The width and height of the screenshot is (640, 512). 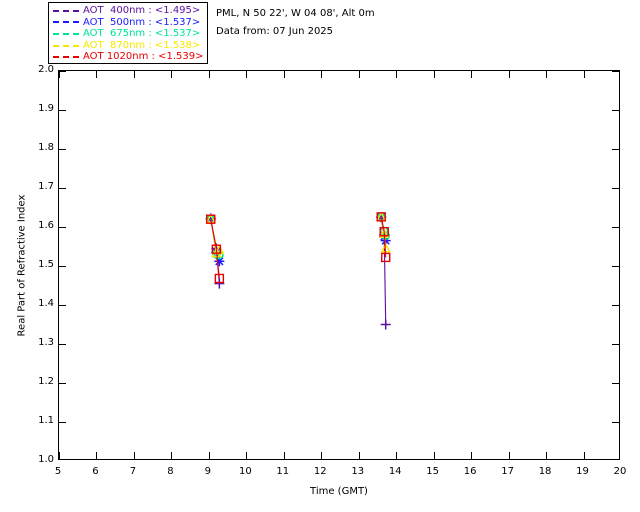 I want to click on x-axis-tick-label: 8, so click(x=170, y=471).